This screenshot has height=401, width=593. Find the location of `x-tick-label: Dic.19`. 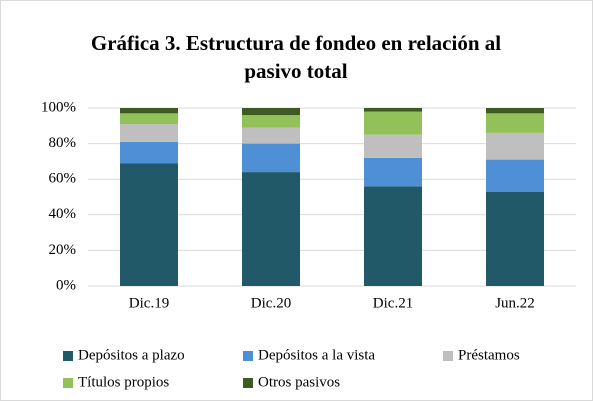

x-tick-label: Dic.19 is located at coordinates (149, 303).